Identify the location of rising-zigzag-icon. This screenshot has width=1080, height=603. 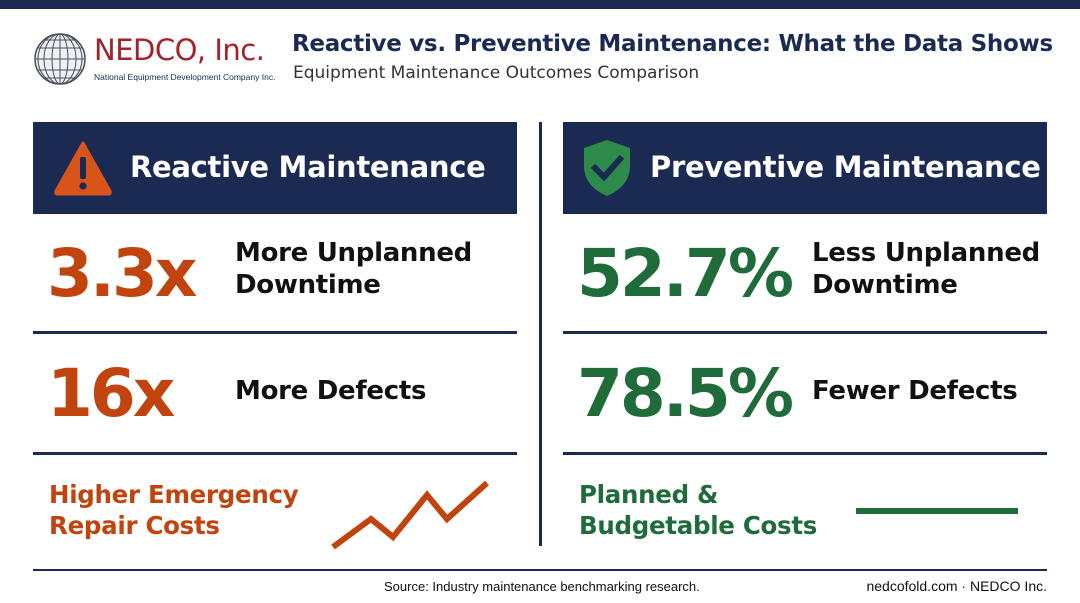
(410, 515).